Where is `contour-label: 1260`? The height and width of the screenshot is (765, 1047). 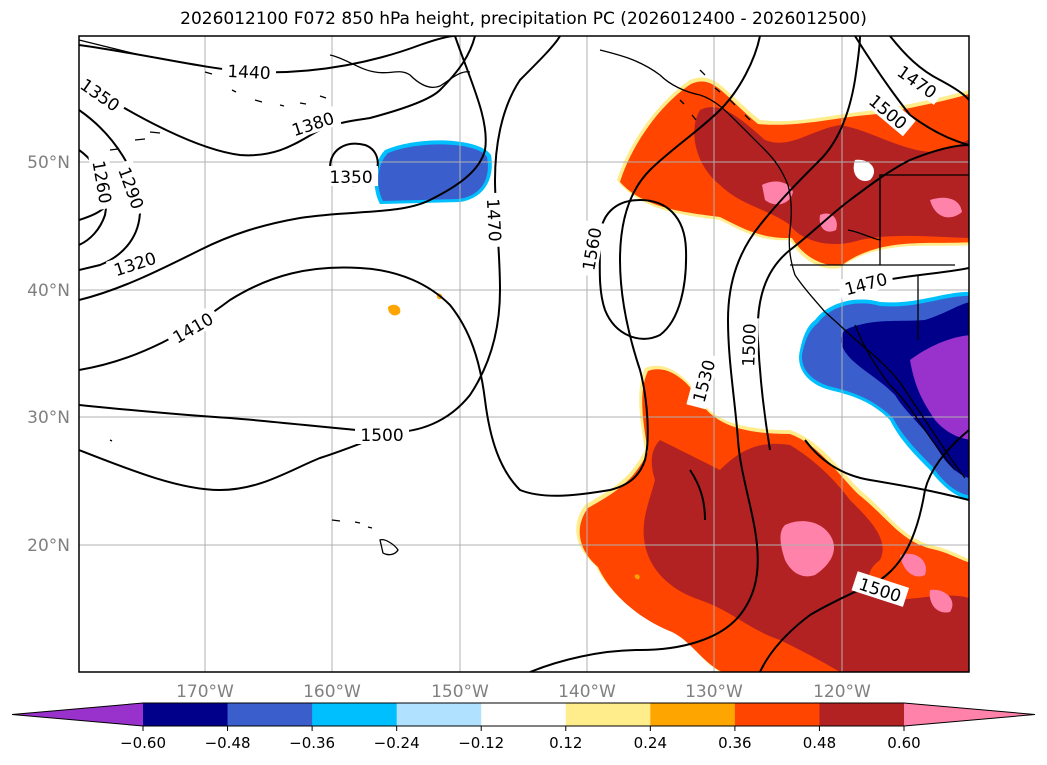
contour-label: 1260 is located at coordinates (100, 182).